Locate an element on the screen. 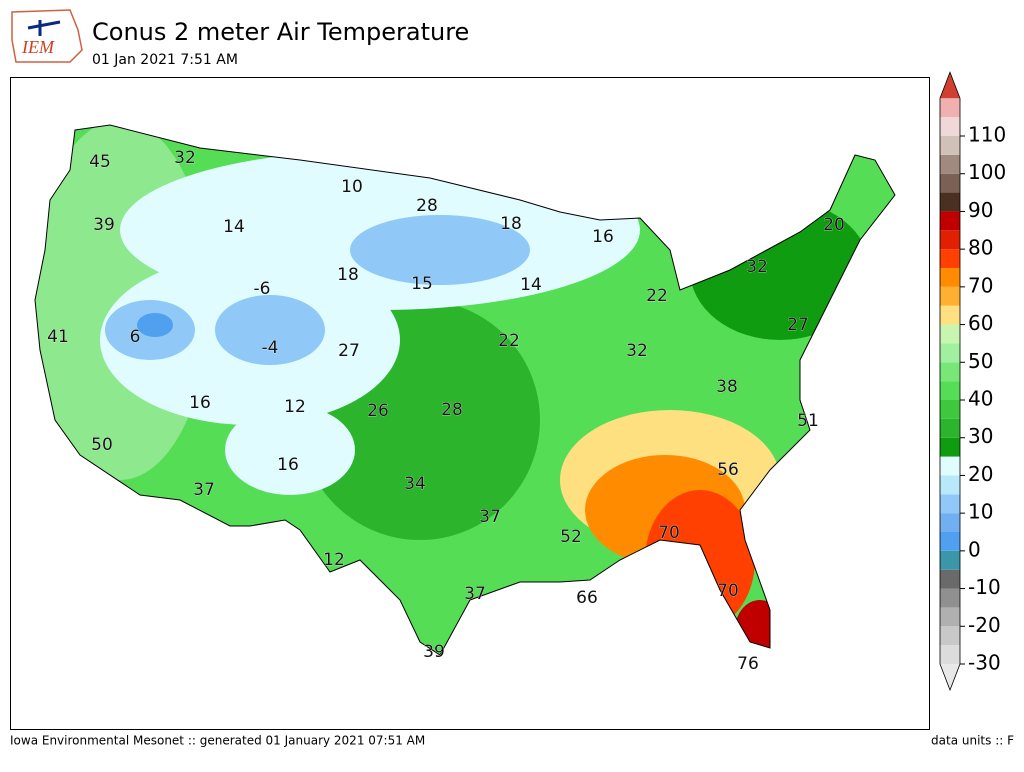  colorbar-tick-label: 80 is located at coordinates (980, 248).